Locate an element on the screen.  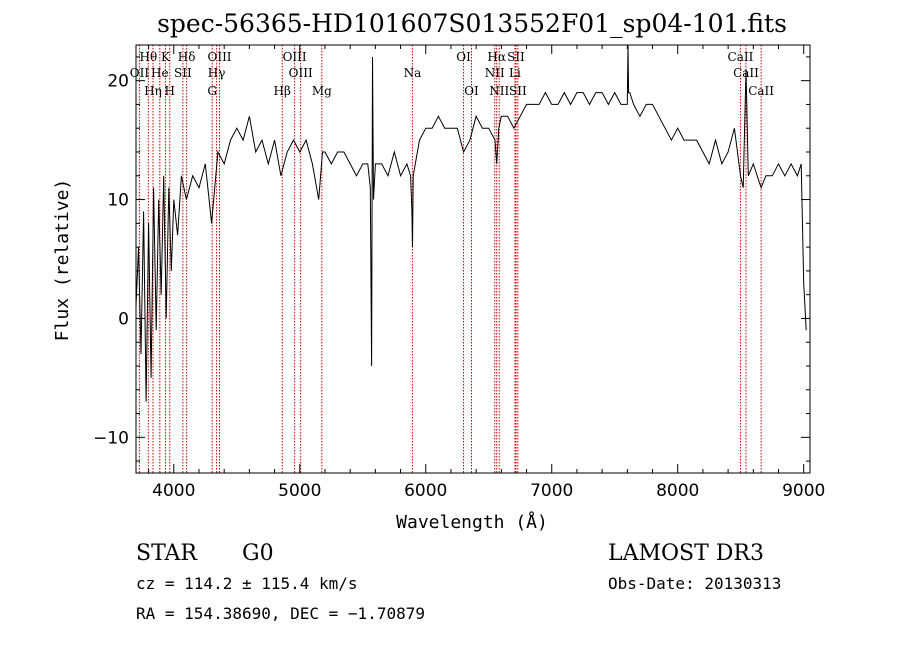
x-tick-label: 4000 is located at coordinates (173, 491).